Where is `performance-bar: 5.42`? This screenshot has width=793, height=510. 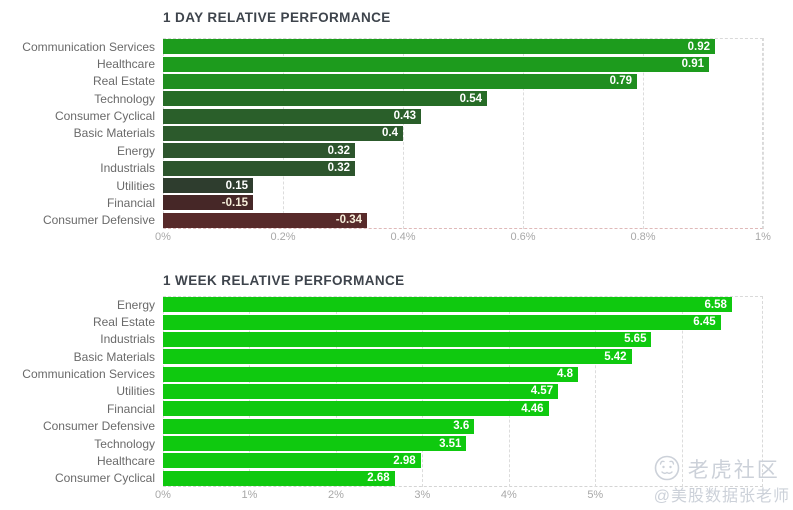
performance-bar: 5.42 is located at coordinates (397, 357).